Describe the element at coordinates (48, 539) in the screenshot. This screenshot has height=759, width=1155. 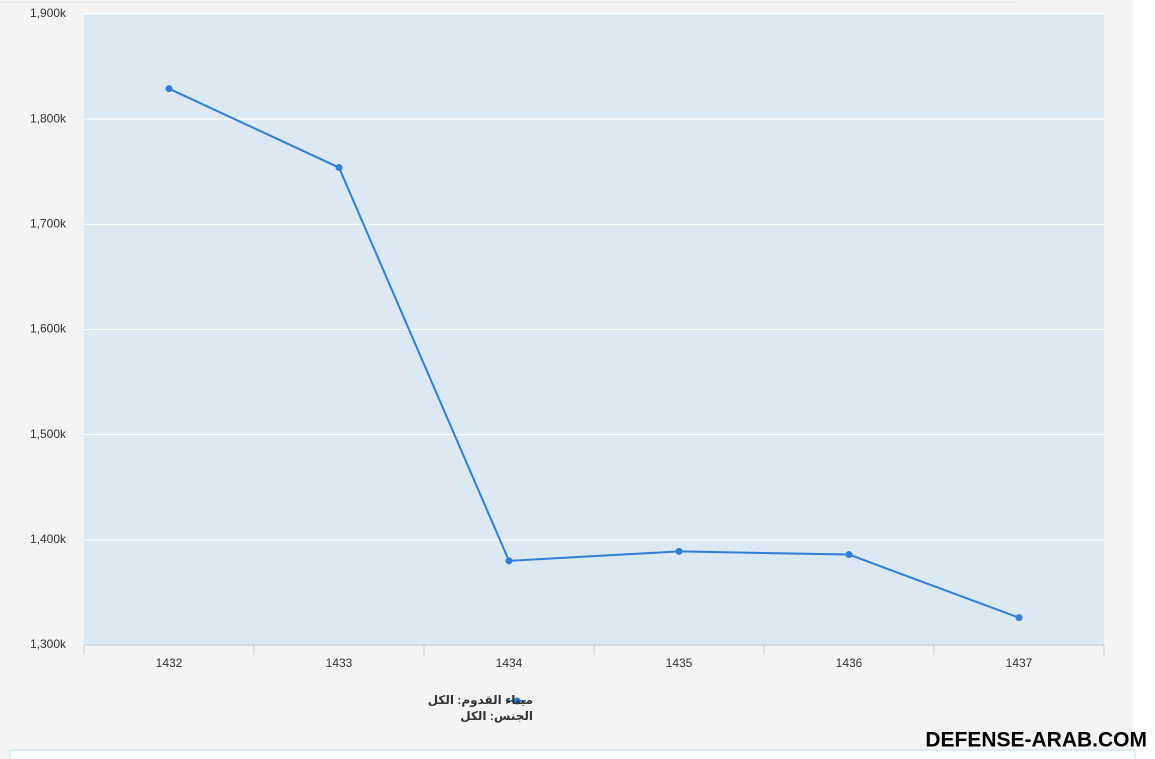
I see `y-tick-label: 1,400k` at that location.